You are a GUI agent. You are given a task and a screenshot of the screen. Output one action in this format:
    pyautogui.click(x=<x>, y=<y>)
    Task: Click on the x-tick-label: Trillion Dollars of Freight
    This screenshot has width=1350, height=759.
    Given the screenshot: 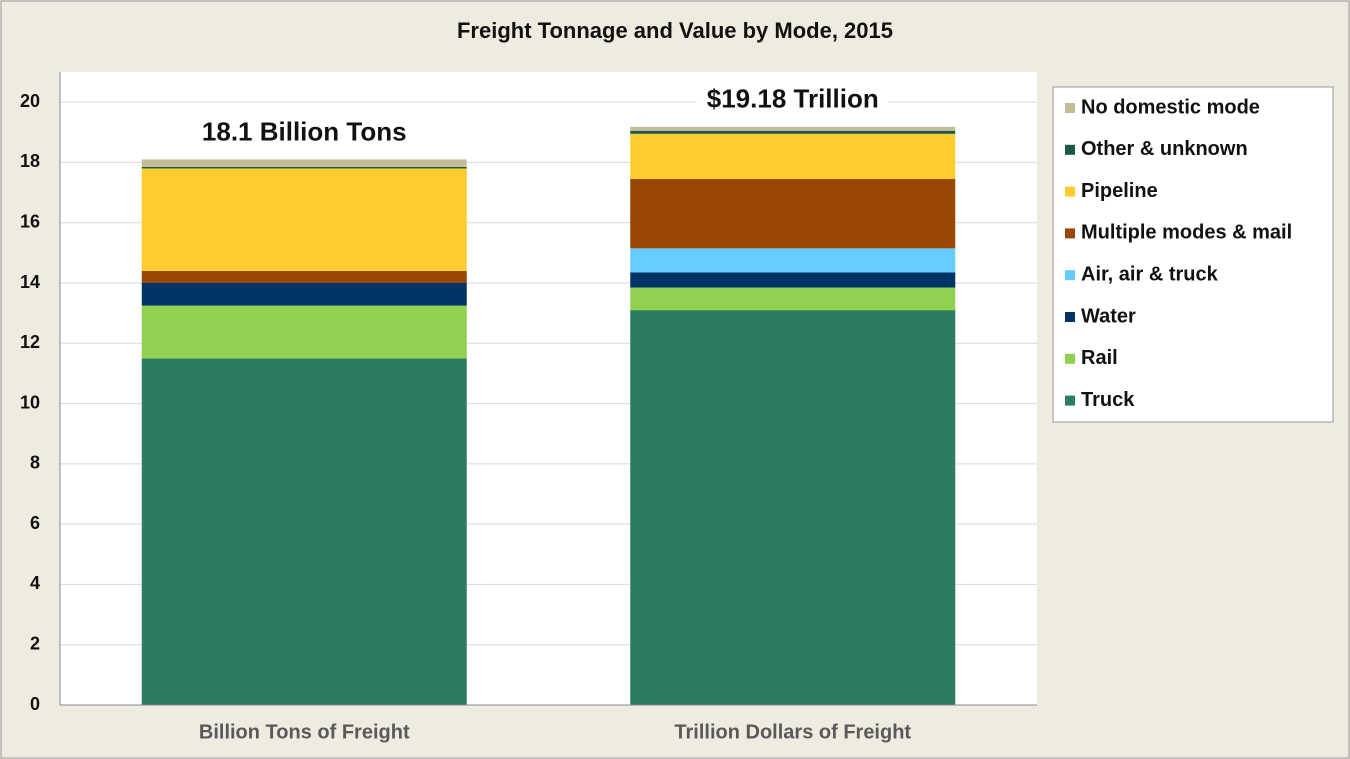 What is the action you would take?
    pyautogui.click(x=792, y=732)
    